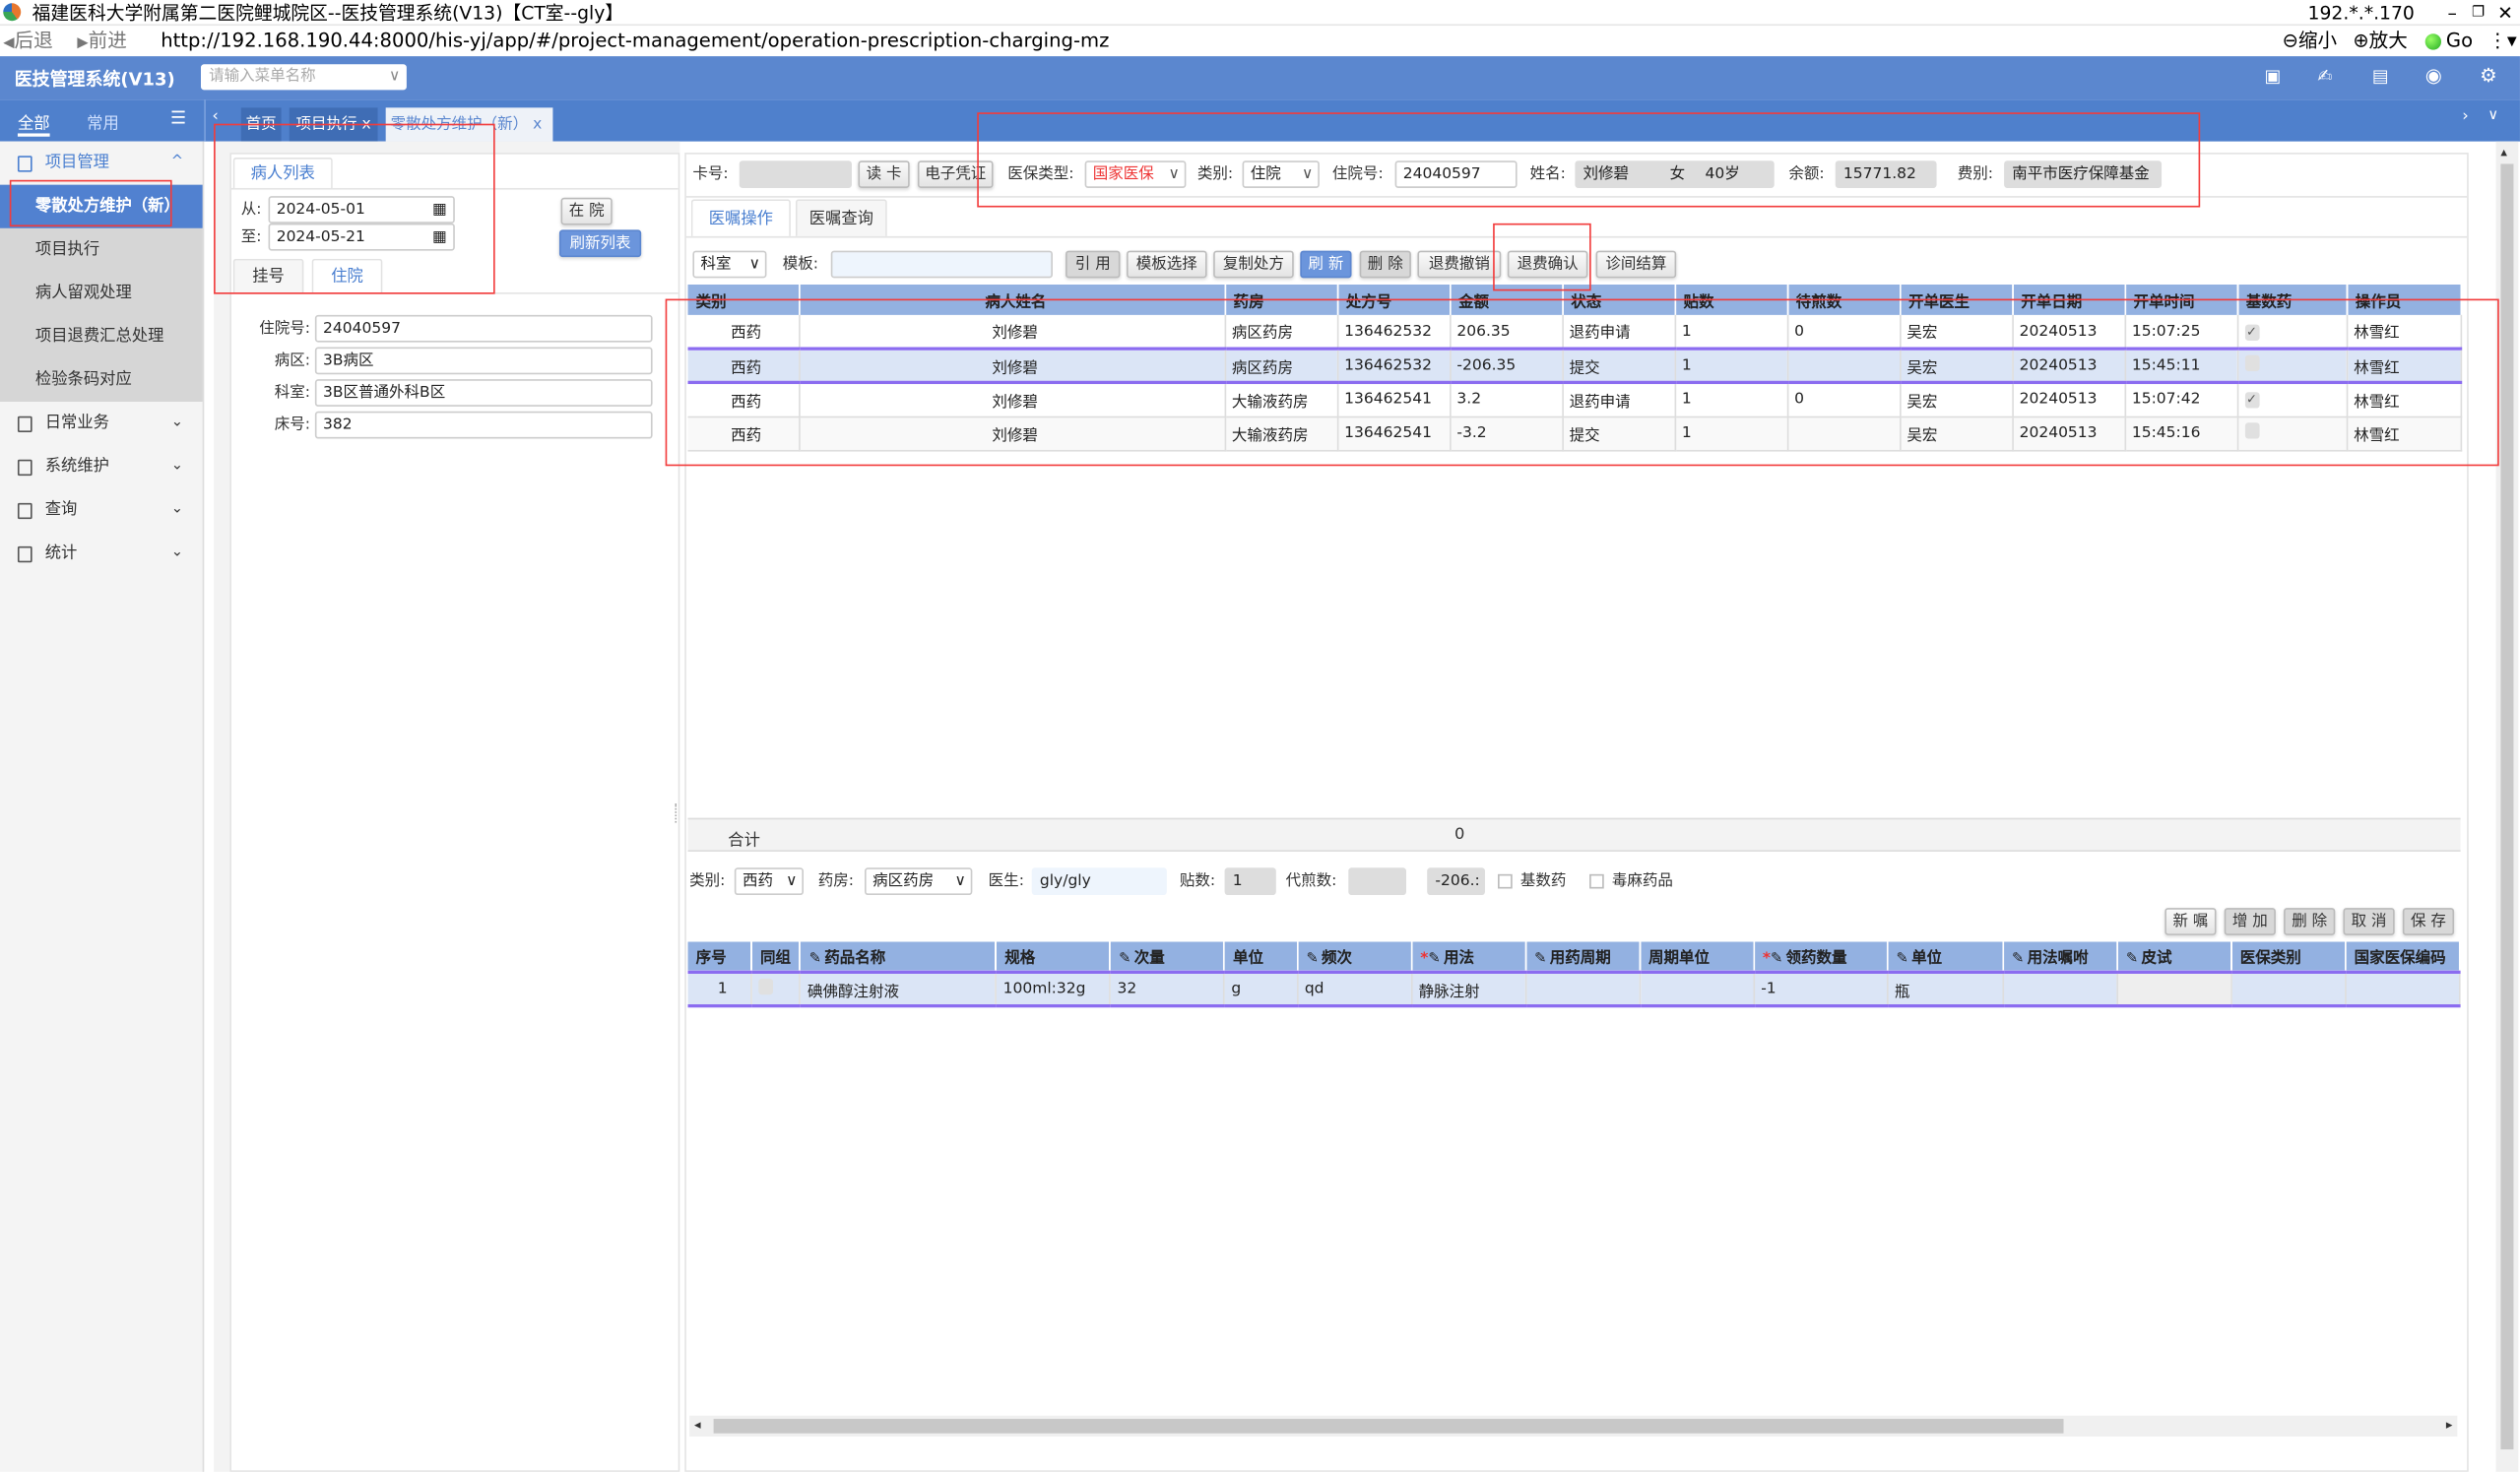 The image size is (2520, 1472). I want to click on column-header: 病人姓名, so click(1012, 299).